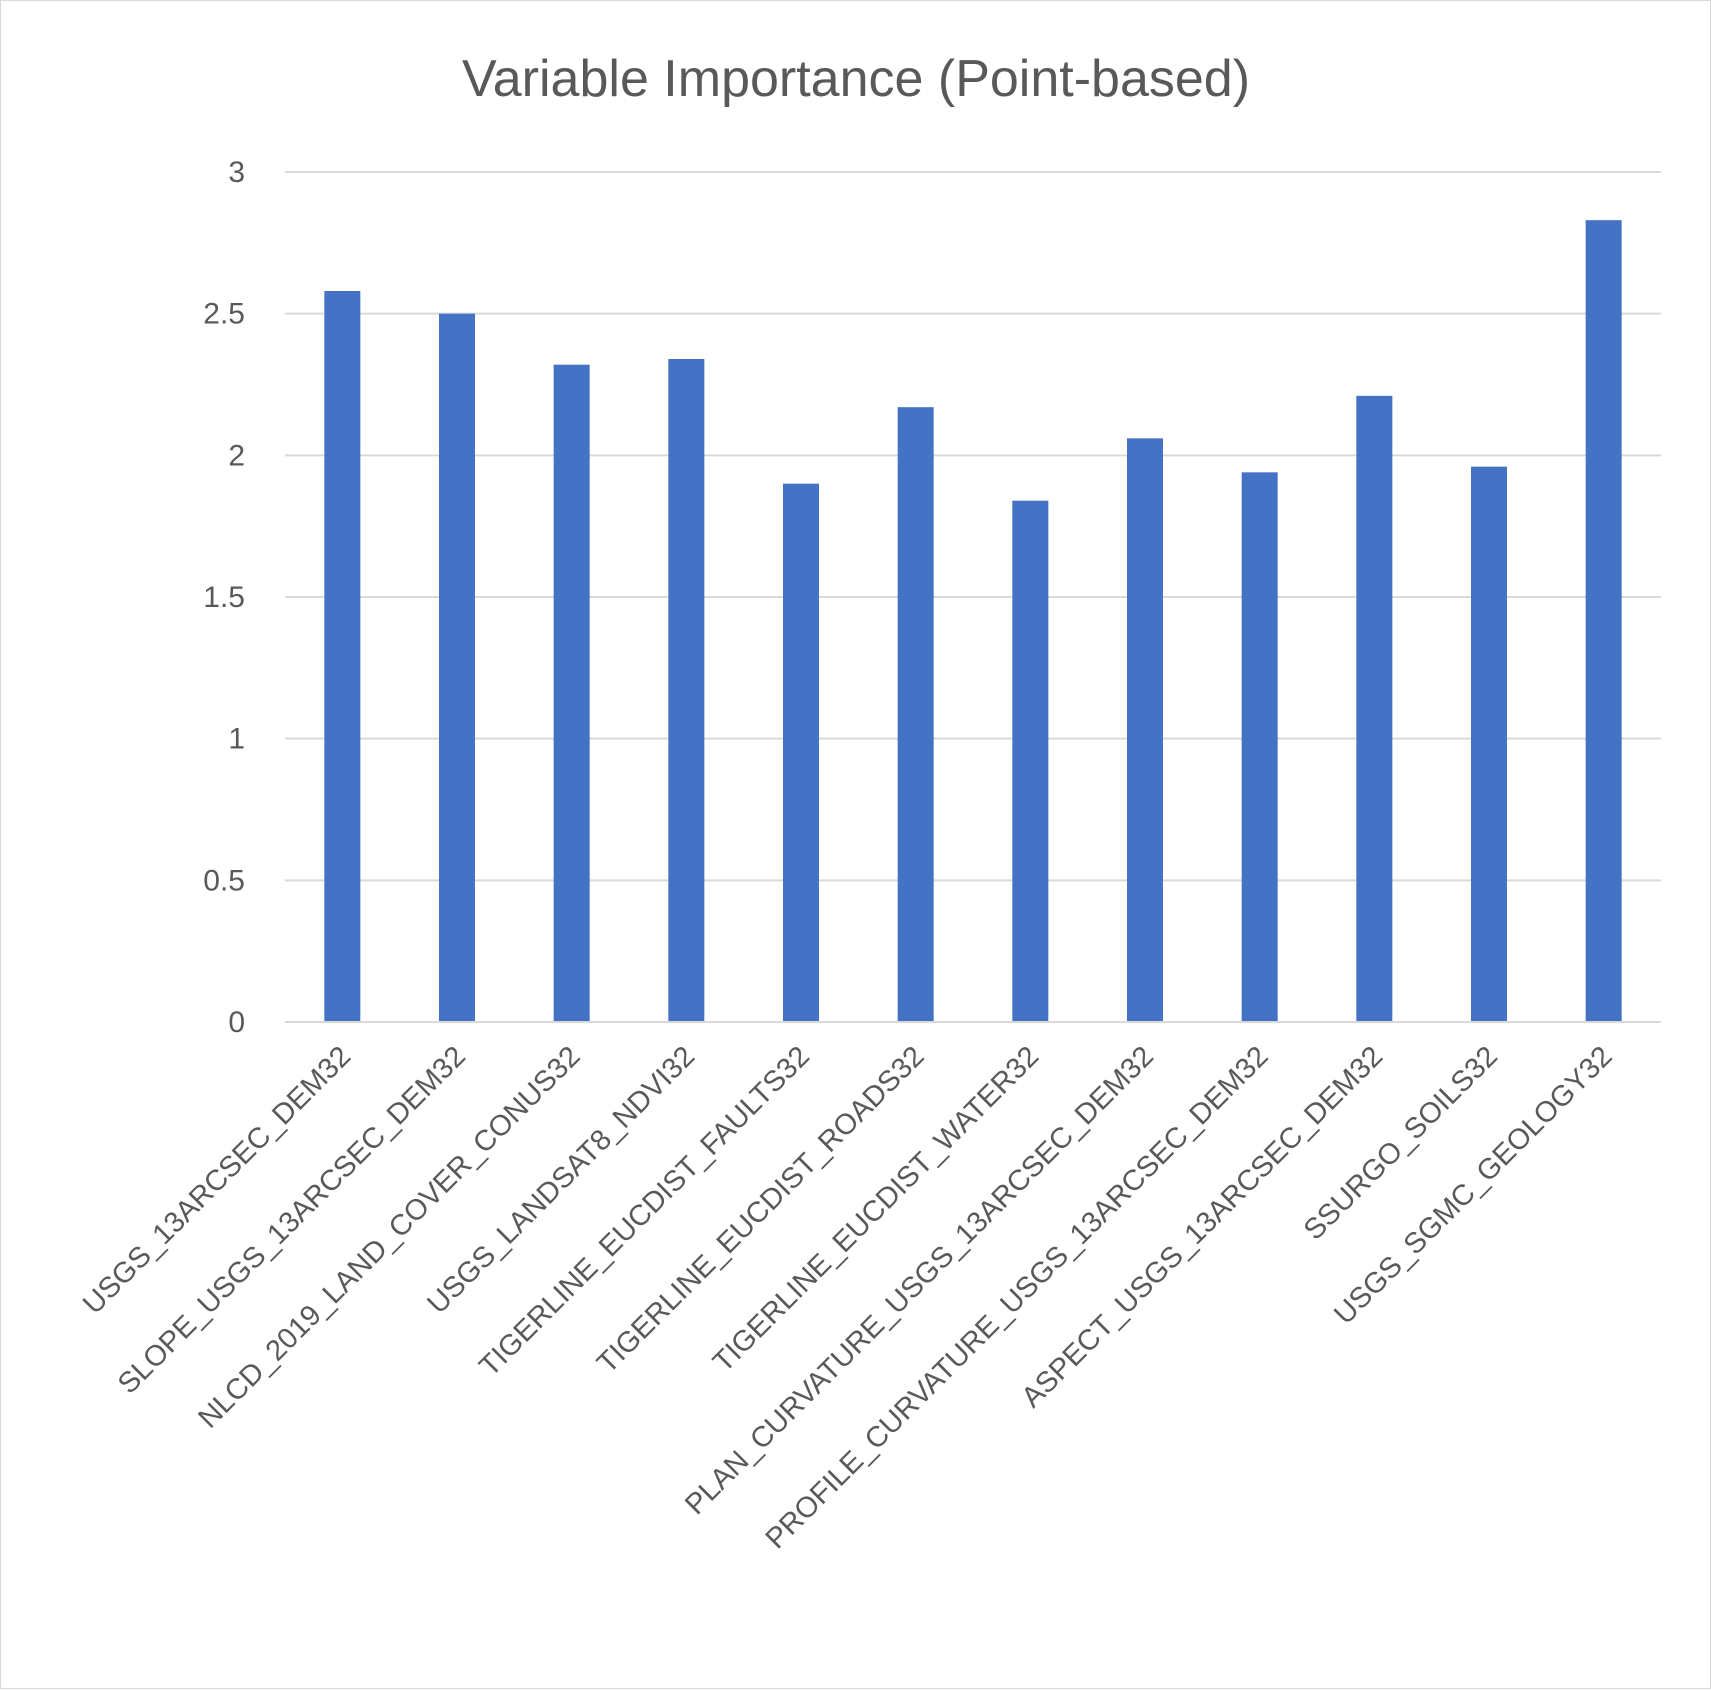  Describe the element at coordinates (224, 314) in the screenshot. I see `y-tick-label: 2.5` at that location.